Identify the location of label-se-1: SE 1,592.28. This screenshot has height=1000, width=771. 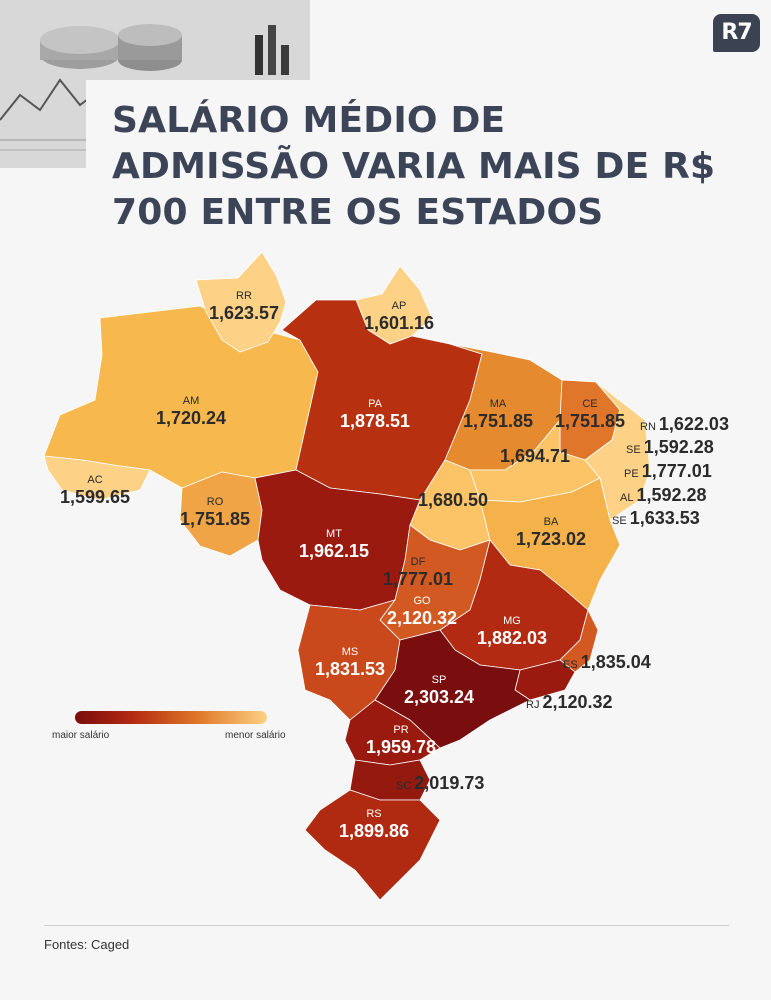
(670, 447).